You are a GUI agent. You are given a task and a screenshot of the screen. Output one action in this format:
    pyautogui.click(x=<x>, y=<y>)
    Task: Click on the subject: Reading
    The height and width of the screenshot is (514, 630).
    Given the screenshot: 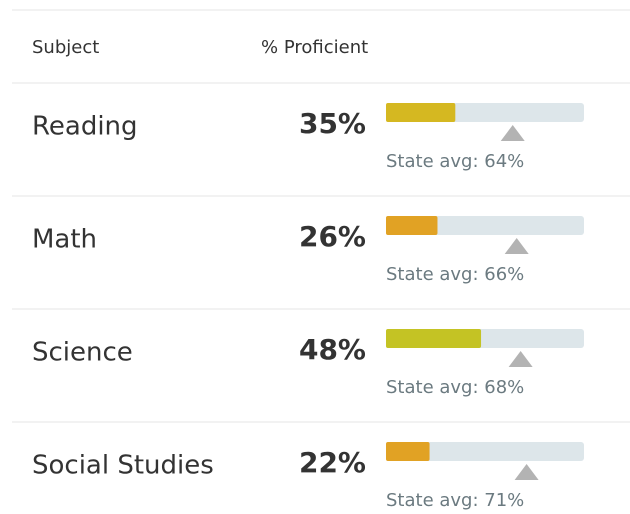 What is the action you would take?
    pyautogui.click(x=85, y=127)
    